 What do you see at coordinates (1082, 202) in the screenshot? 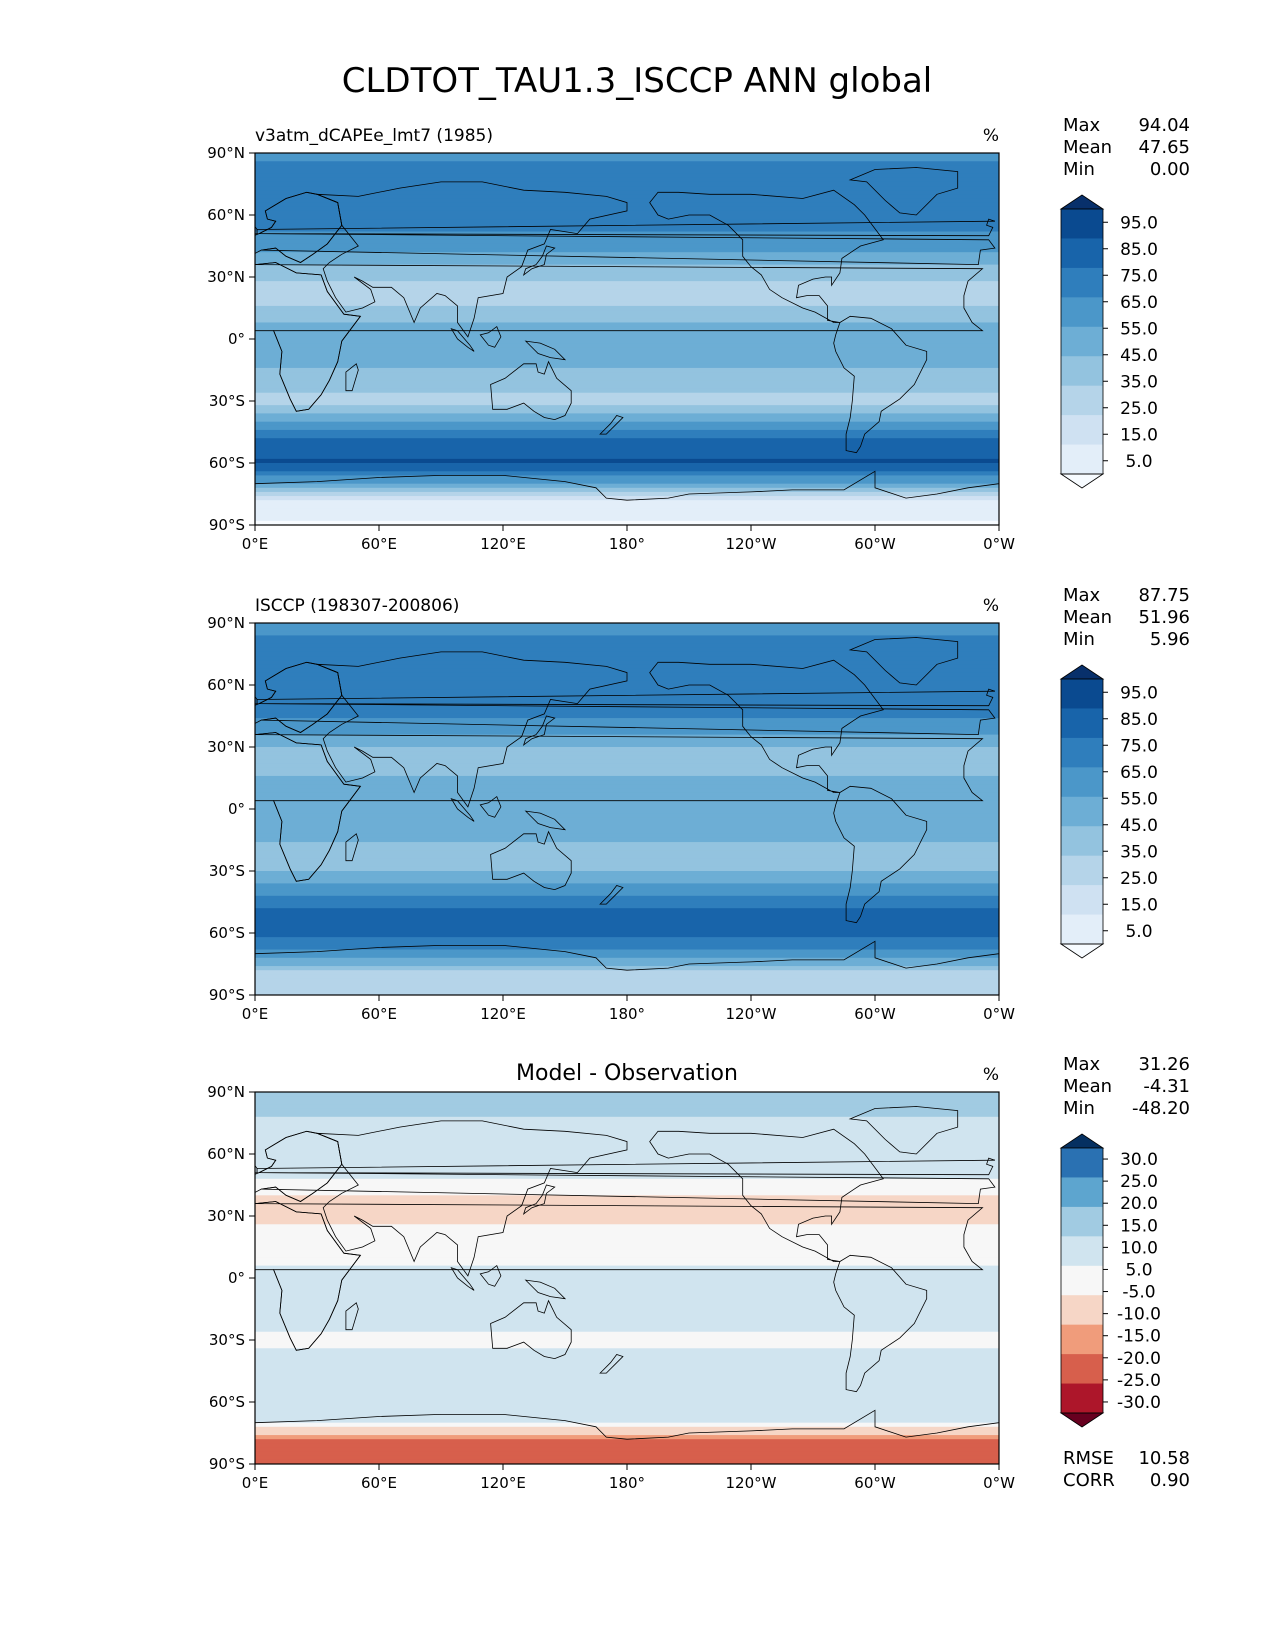
I see `colorbar-extend-max` at bounding box center [1082, 202].